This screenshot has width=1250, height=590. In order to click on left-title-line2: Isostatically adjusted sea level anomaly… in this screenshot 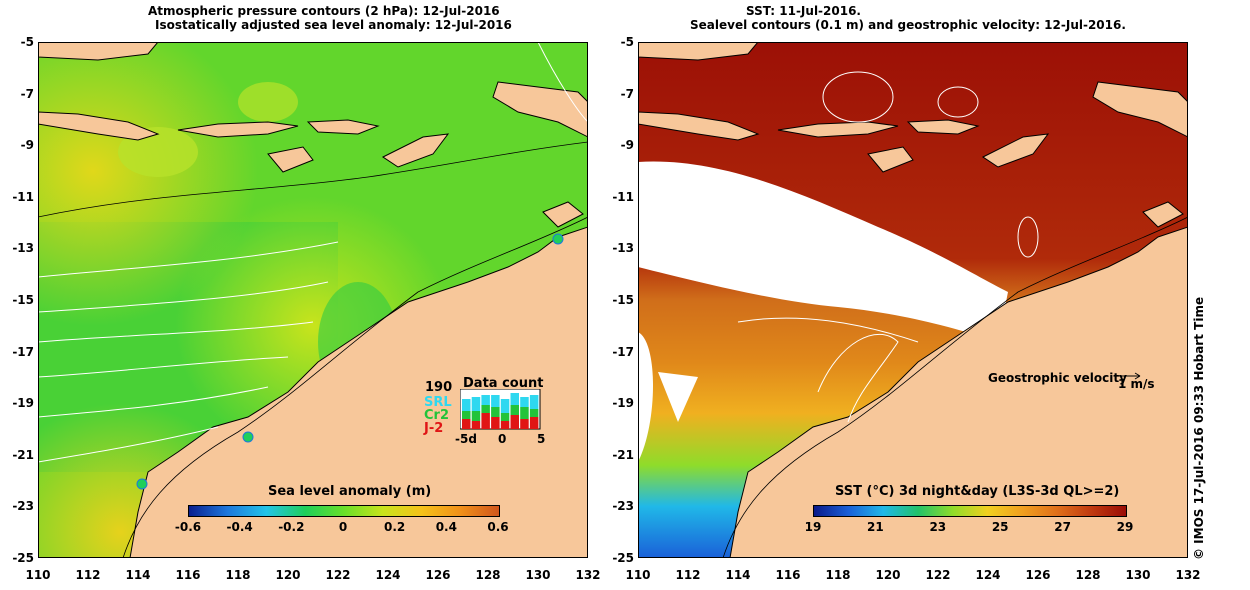, I will do `click(333, 25)`.